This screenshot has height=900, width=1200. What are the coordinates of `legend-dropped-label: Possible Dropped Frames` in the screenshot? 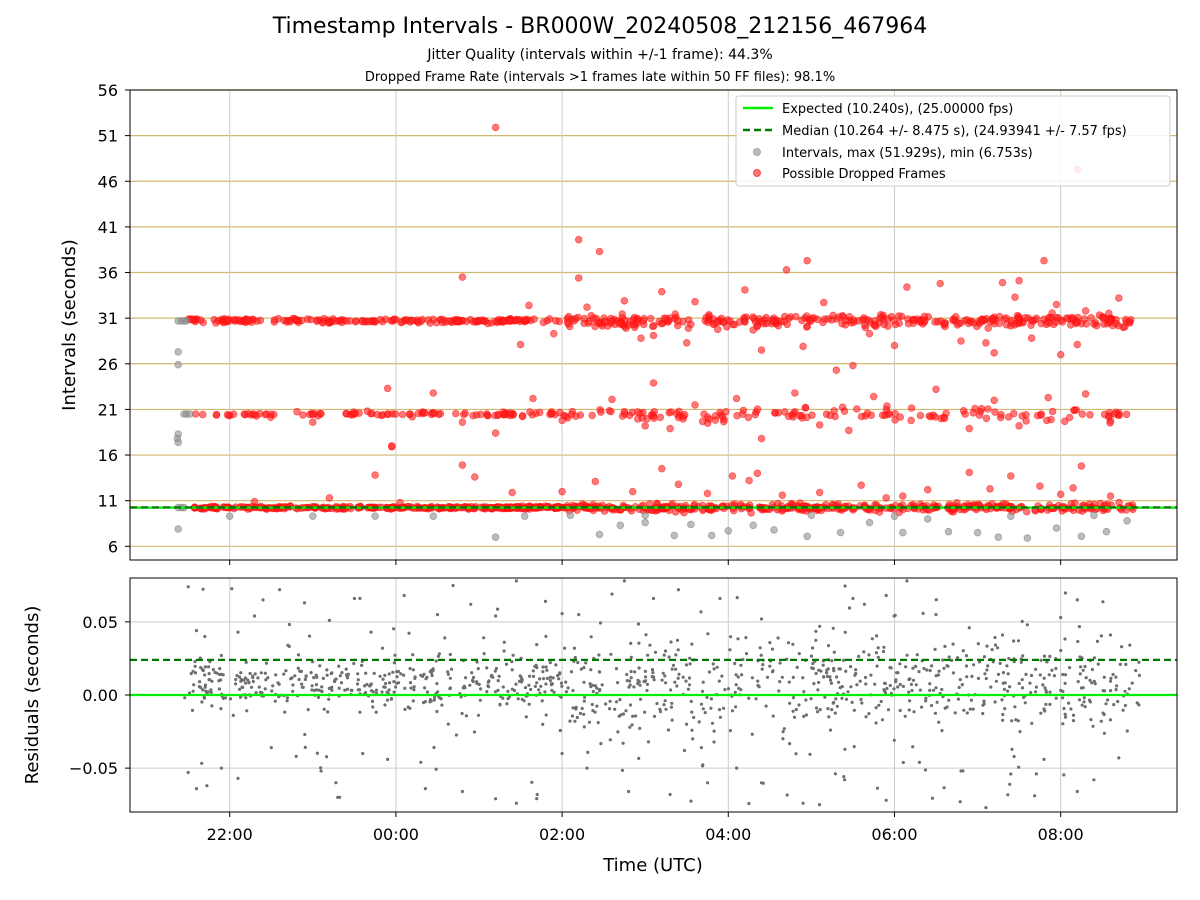 It's located at (864, 174).